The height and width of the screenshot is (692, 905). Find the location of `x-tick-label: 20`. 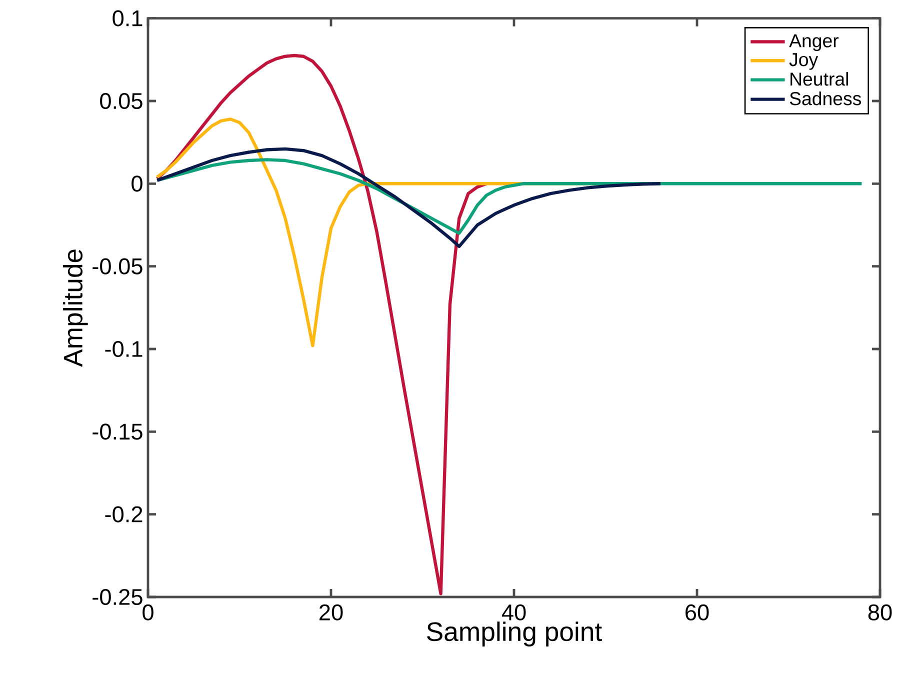

x-tick-label: 20 is located at coordinates (331, 612).